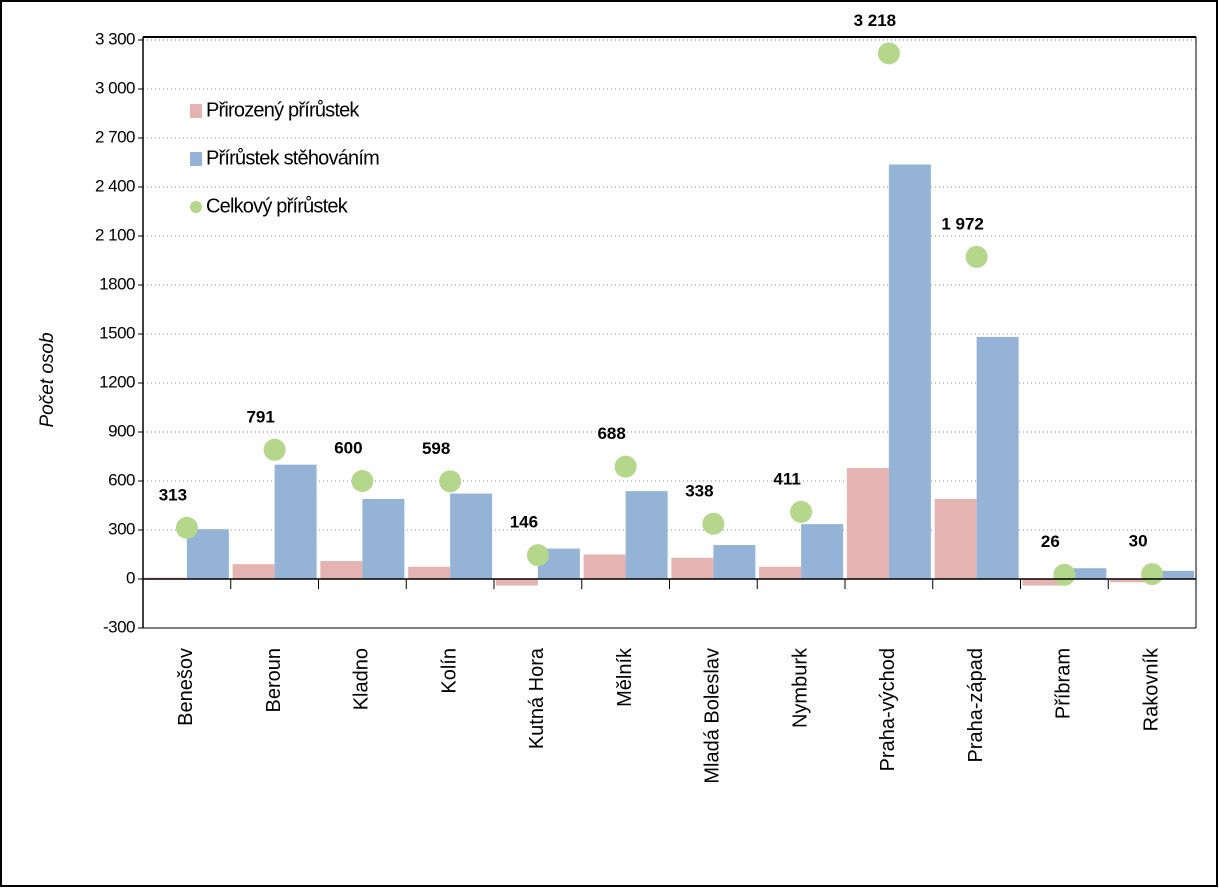 The width and height of the screenshot is (1219, 888). What do you see at coordinates (260, 416) in the screenshot?
I see `data-label: 791` at bounding box center [260, 416].